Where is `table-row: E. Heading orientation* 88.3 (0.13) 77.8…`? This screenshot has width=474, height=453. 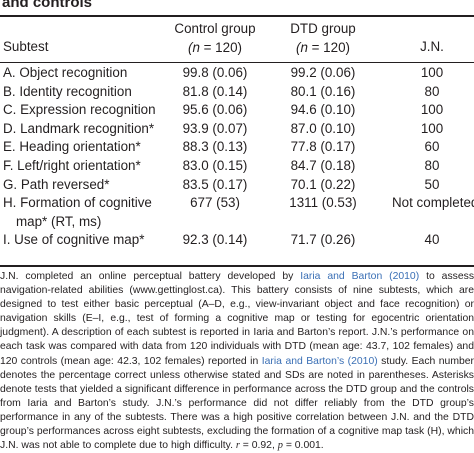
table-row: E. Heading orientation* 88.3 (0.13) 77.8… is located at coordinates (237, 147).